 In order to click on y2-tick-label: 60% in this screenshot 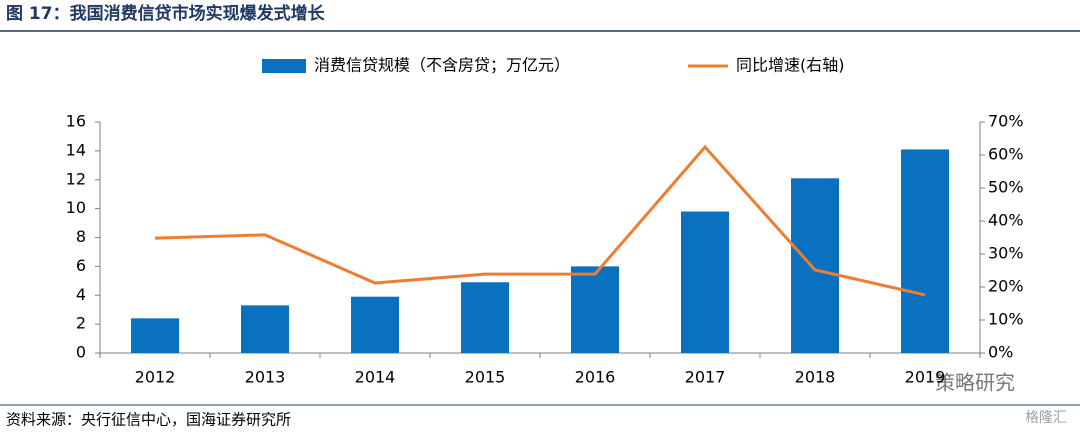, I will do `click(1006, 154)`.